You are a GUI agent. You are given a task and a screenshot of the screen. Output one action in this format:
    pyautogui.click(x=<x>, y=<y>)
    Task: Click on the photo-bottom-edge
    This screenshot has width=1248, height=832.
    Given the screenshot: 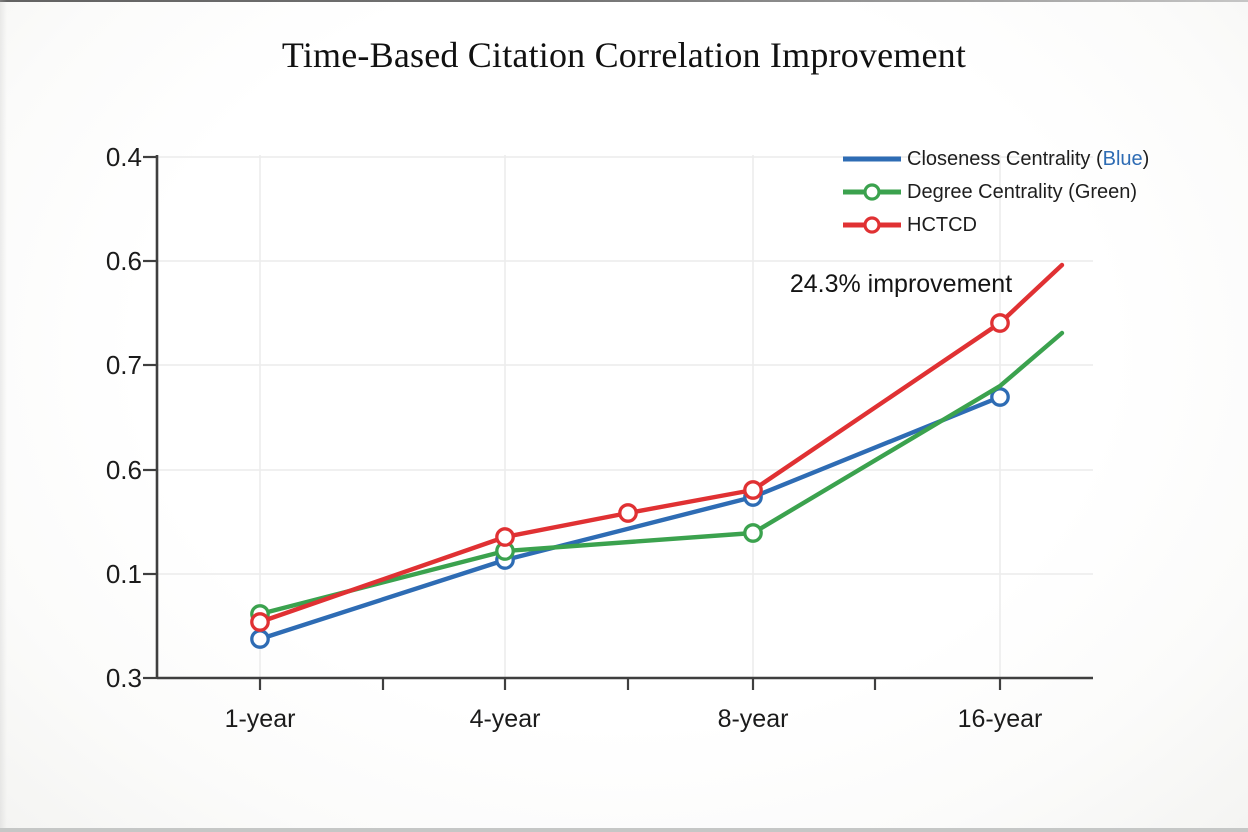 What is the action you would take?
    pyautogui.click(x=624, y=830)
    